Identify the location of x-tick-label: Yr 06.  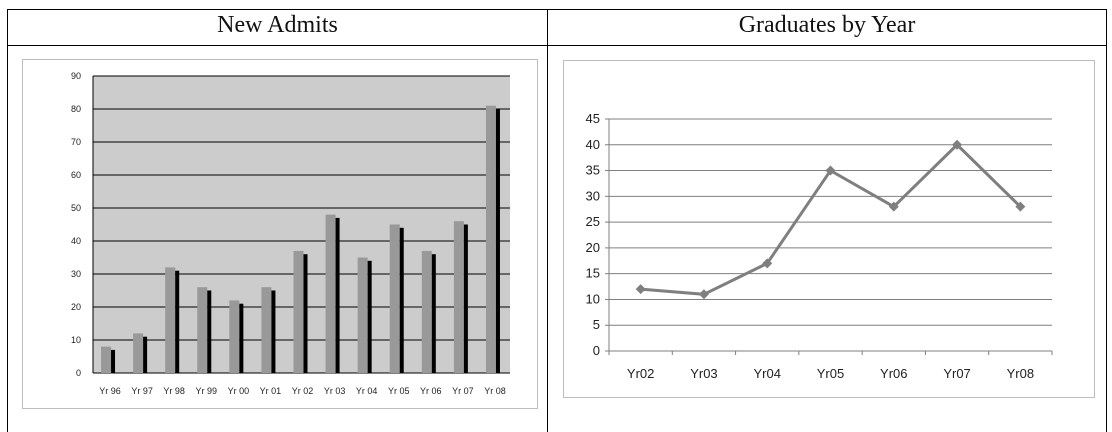
(431, 391).